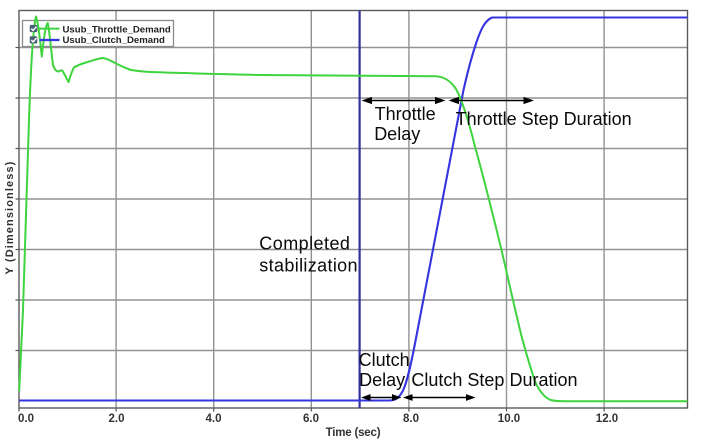  I want to click on svg-text: 10.0, so click(509, 419).